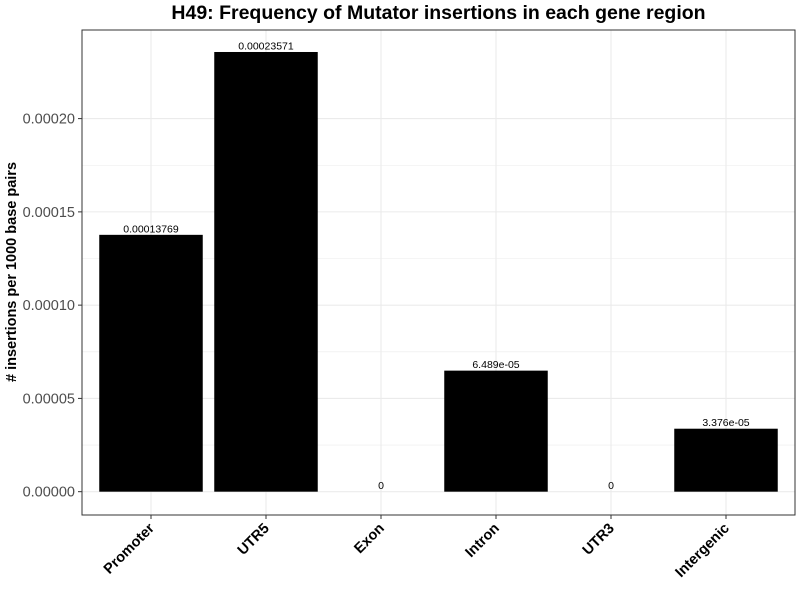  What do you see at coordinates (495, 365) in the screenshot?
I see `bar-value-label: 6.489e-05` at bounding box center [495, 365].